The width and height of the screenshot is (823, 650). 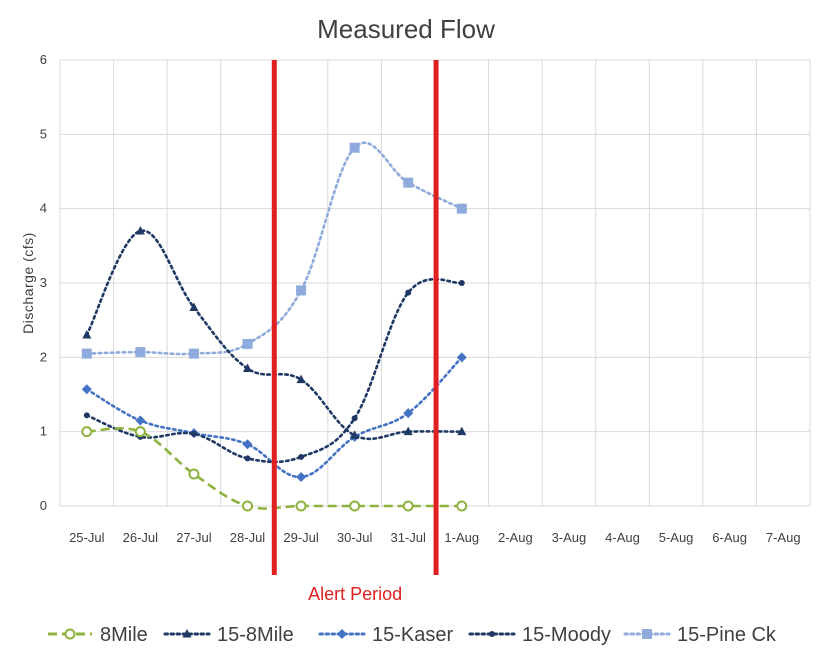 I want to click on series-15-moody, so click(x=274, y=370).